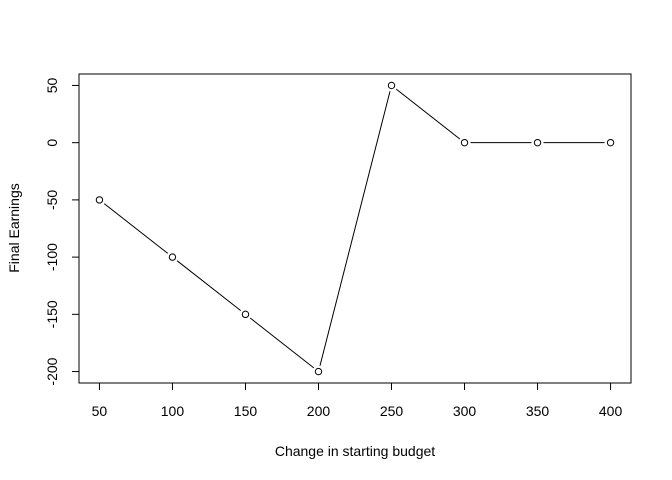 This screenshot has height=480, width=672. I want to click on x-tick-label: 400, so click(611, 411).